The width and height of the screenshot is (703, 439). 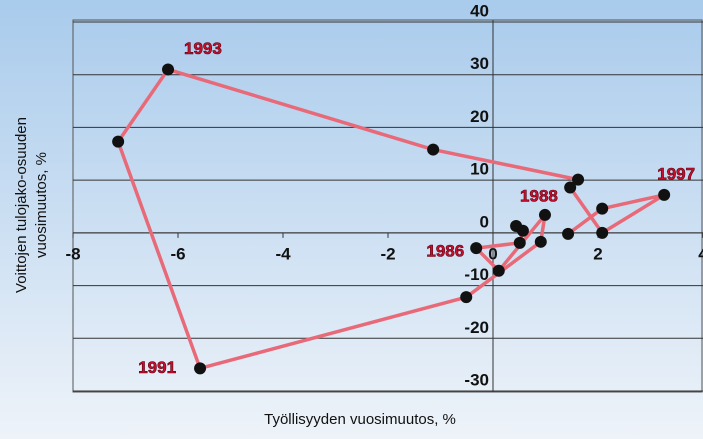 I want to click on x-axis-label: Työllisyyden vuosimuutos, %, so click(x=360, y=419).